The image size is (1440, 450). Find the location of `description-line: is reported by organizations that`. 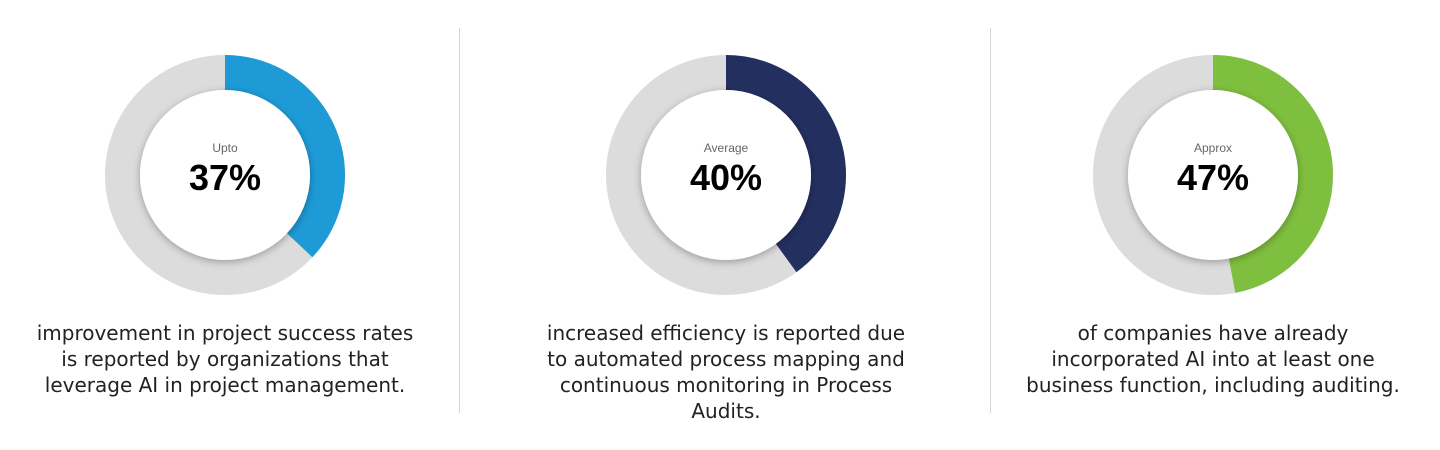

description-line: is reported by organizations that is located at coordinates (225, 359).